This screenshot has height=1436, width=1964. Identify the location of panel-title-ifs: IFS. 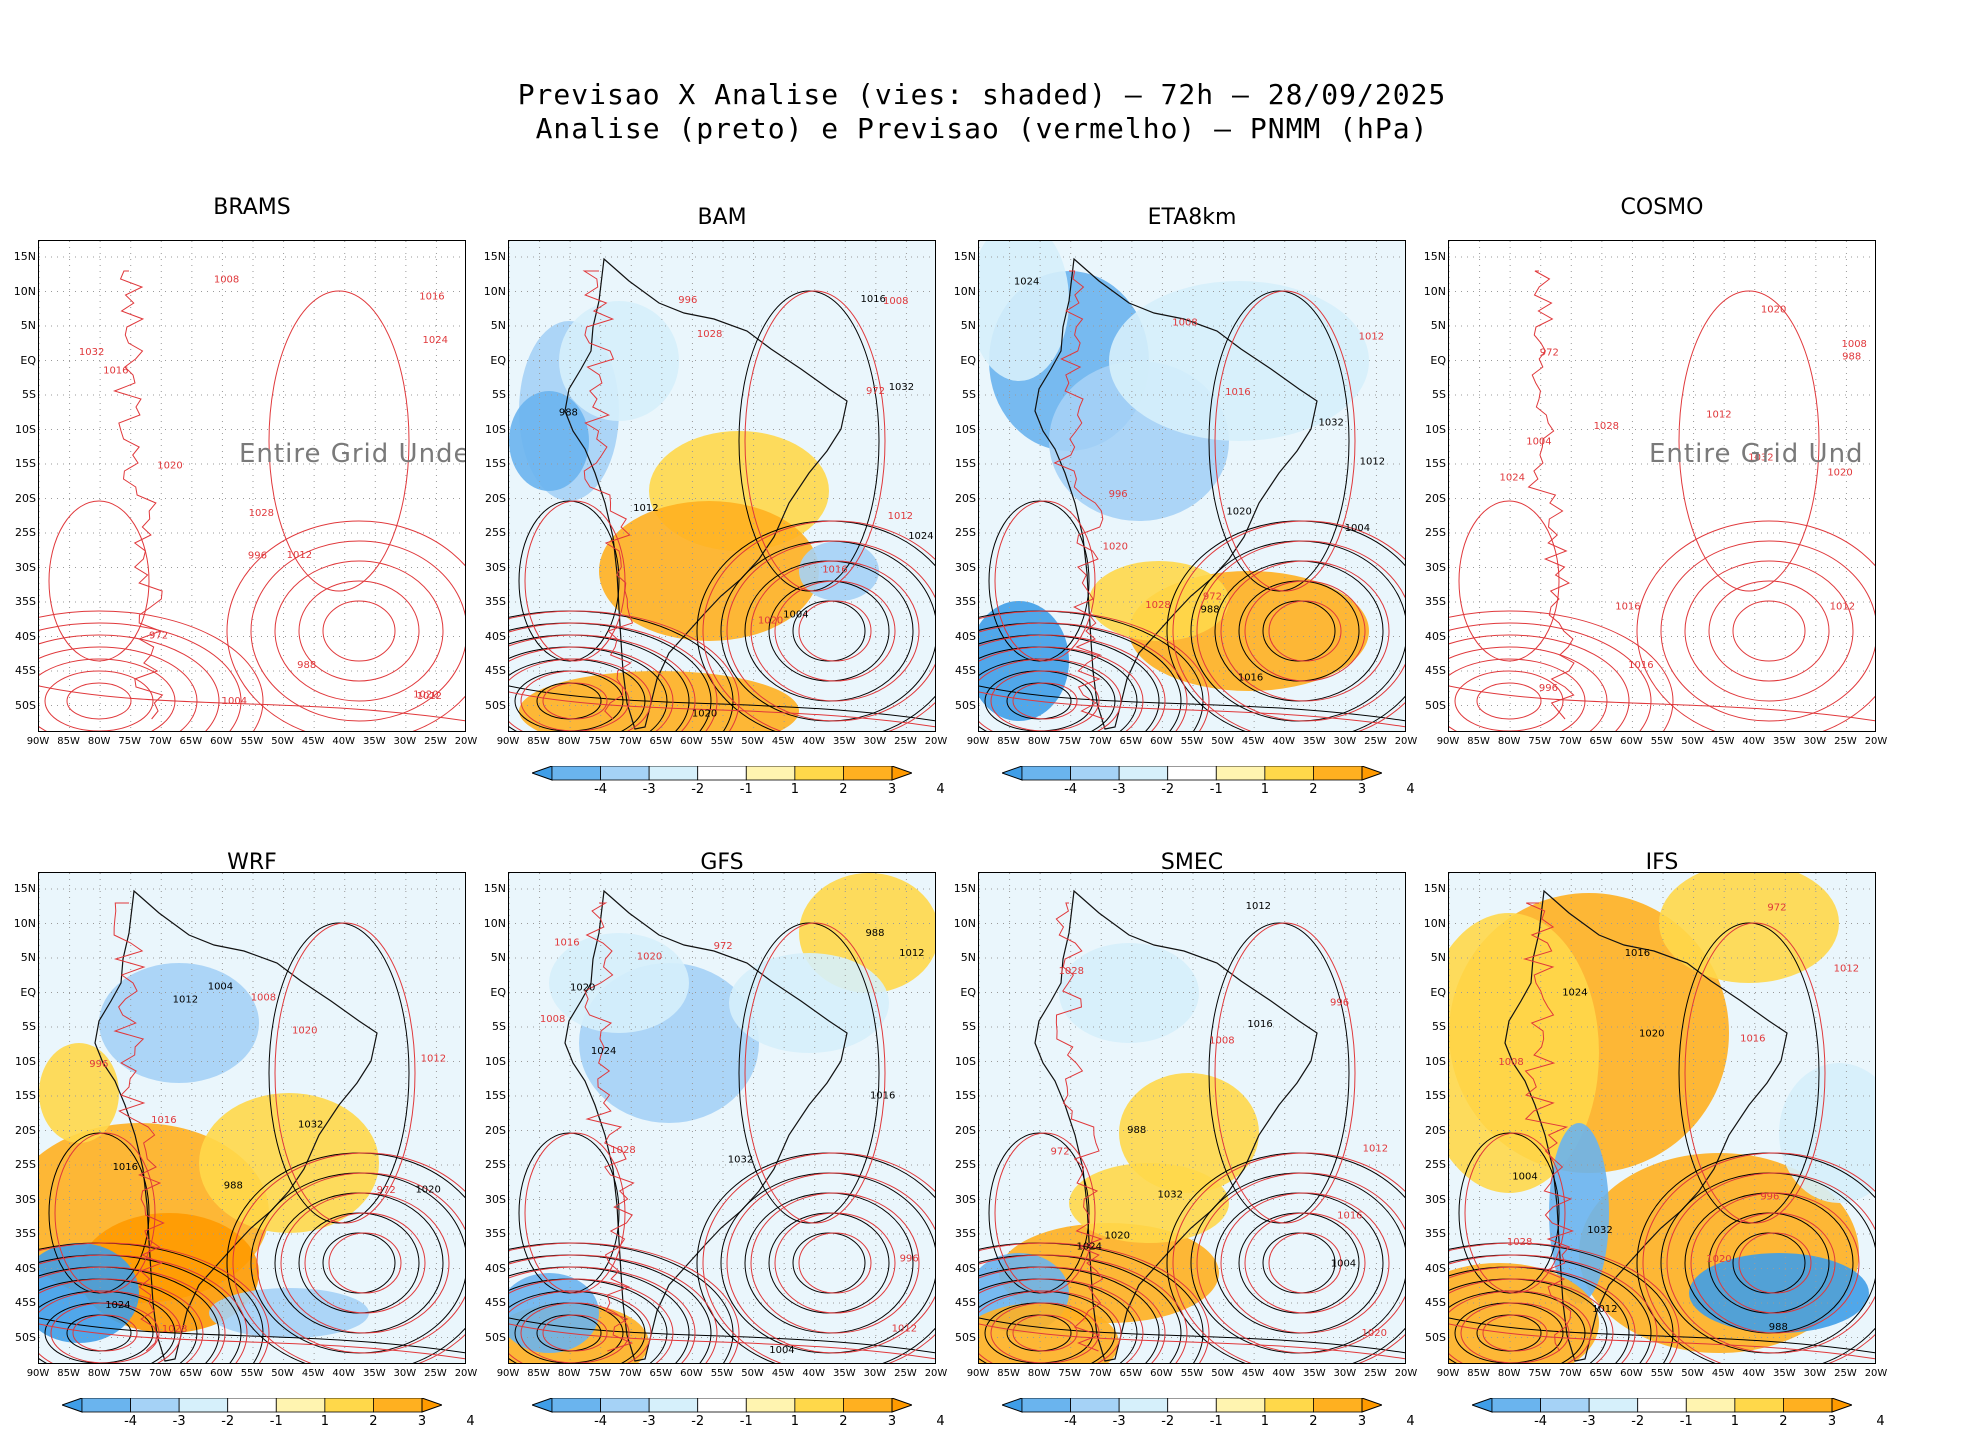
(1662, 862).